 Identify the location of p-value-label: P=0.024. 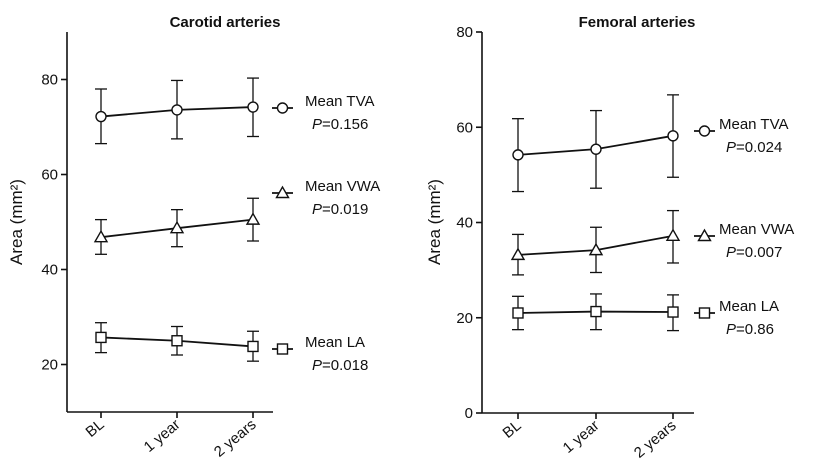
(754, 147).